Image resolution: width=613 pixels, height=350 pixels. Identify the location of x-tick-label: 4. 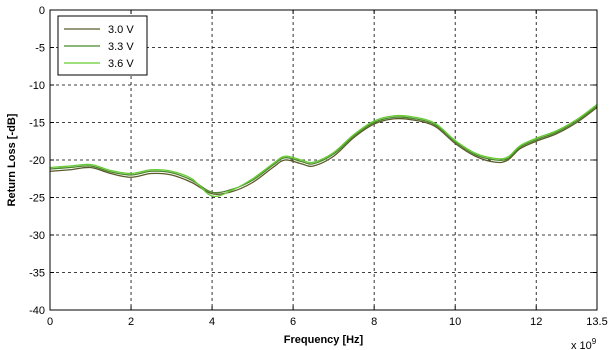
(212, 322).